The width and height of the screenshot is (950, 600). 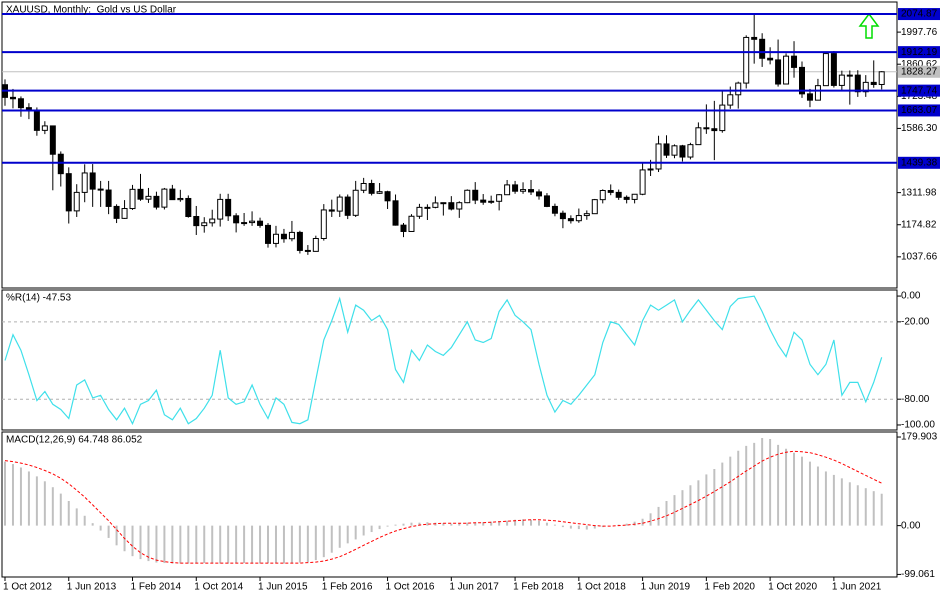 I want to click on x-tick-label: 1 Feb 2016, so click(x=347, y=587).